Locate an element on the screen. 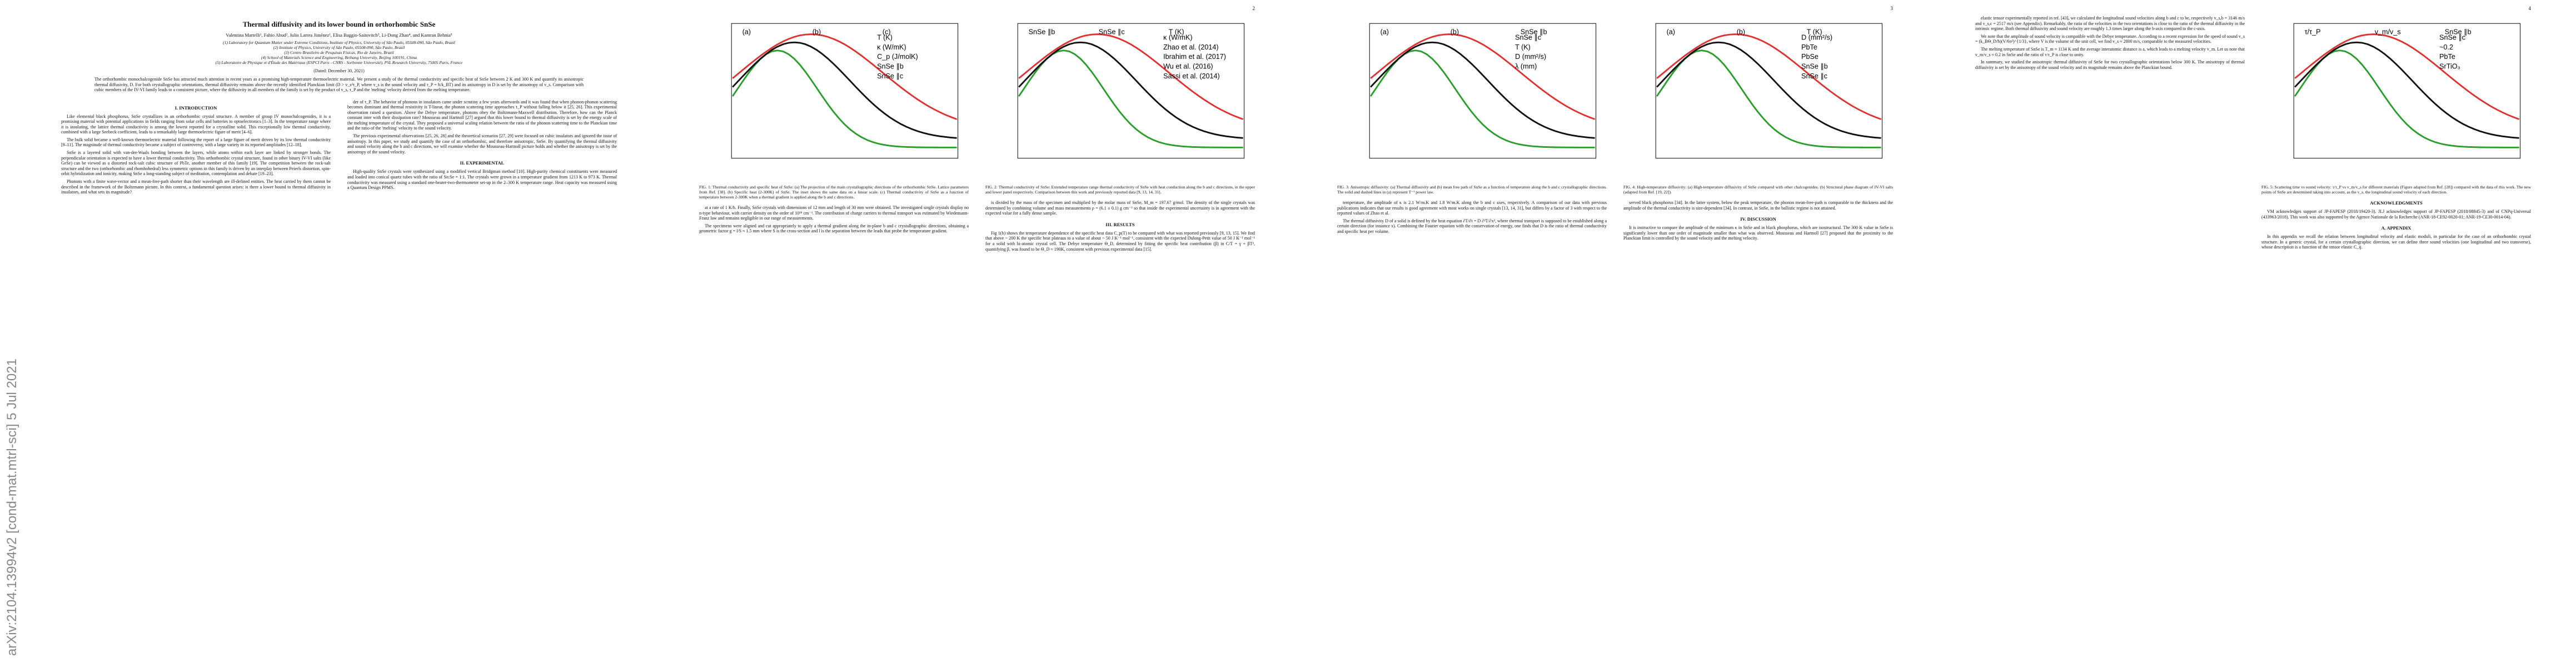 This screenshot has height=667, width=2576. page-number: 3 is located at coordinates (1892, 8).